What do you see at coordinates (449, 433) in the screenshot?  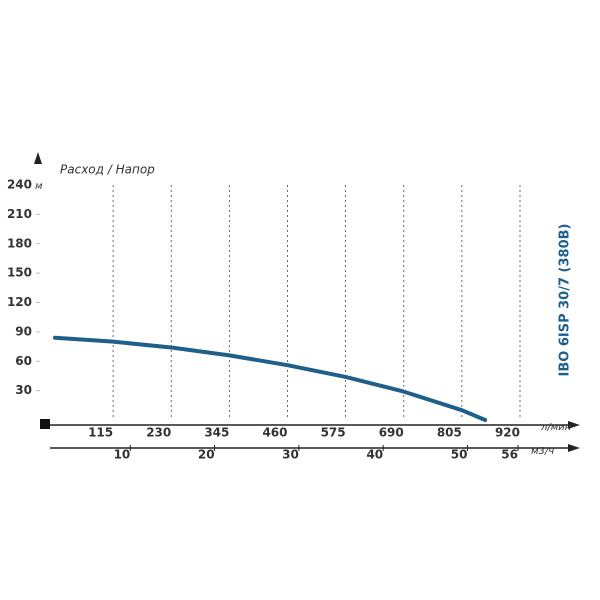 I see `x-tick-label: 805` at bounding box center [449, 433].